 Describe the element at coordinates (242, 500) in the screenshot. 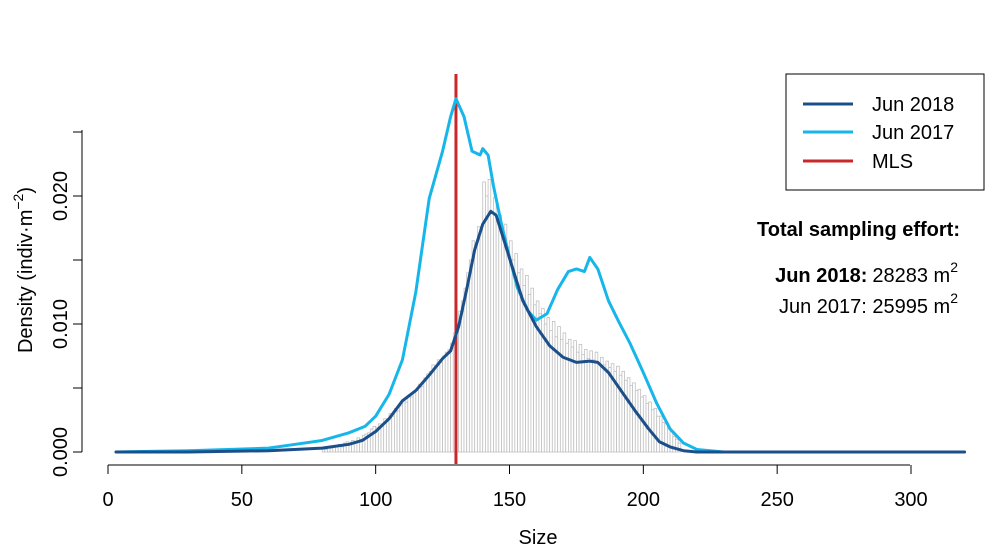

I see `x-tick-label: 50` at that location.